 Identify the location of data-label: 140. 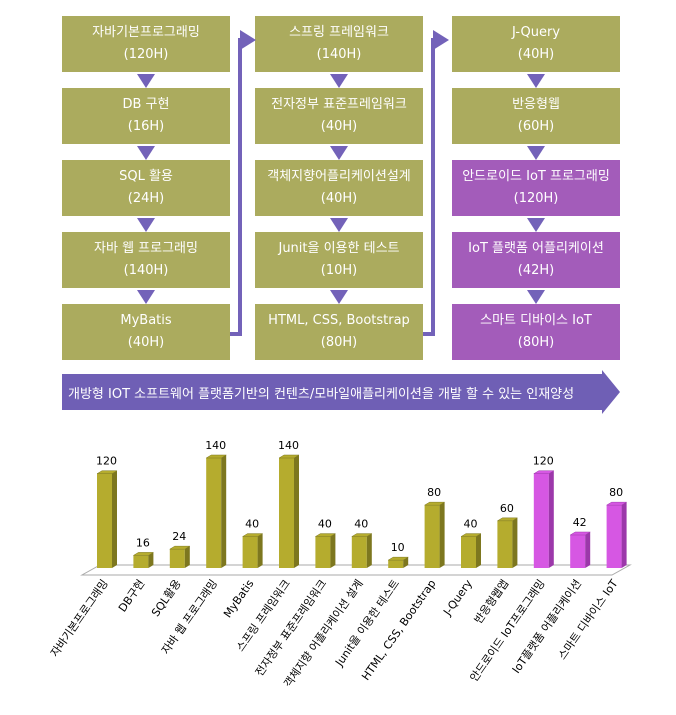
(288, 445).